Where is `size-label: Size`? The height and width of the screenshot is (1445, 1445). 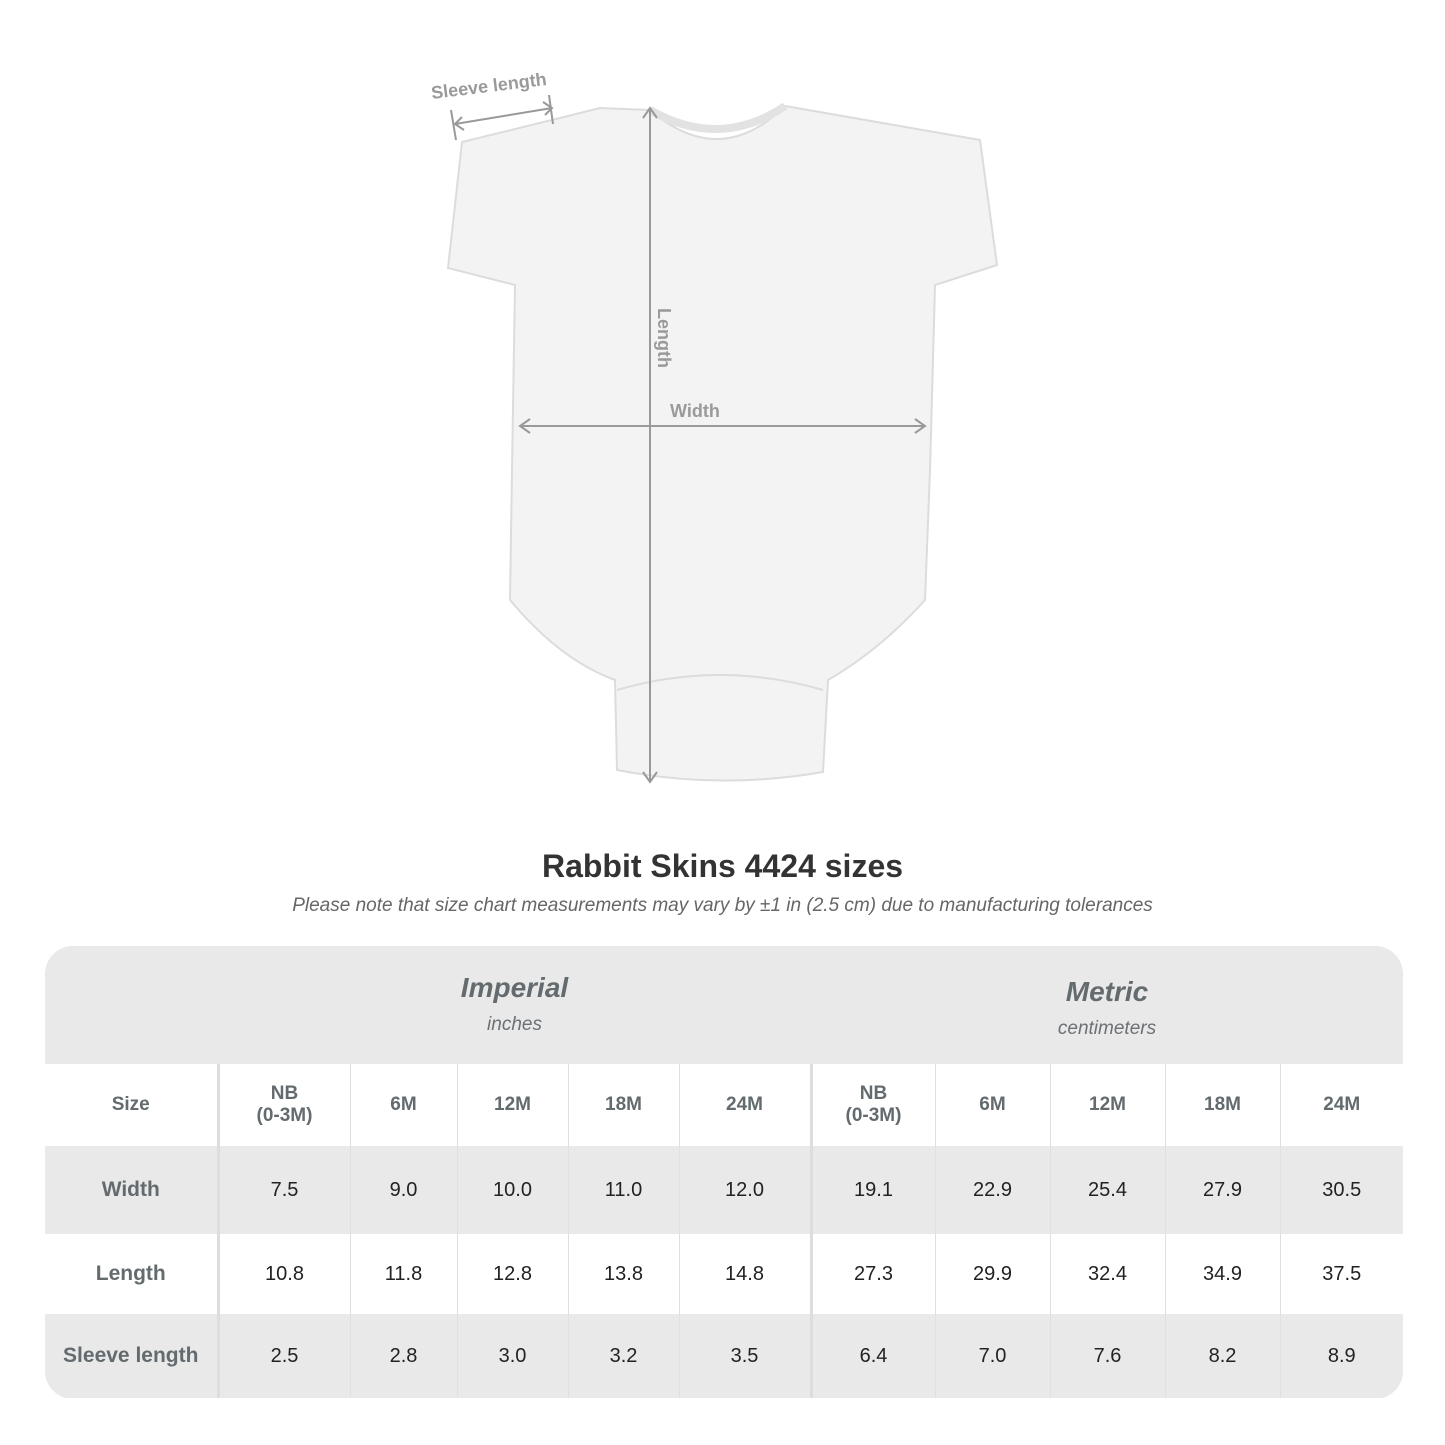 size-label: Size is located at coordinates (132, 1105).